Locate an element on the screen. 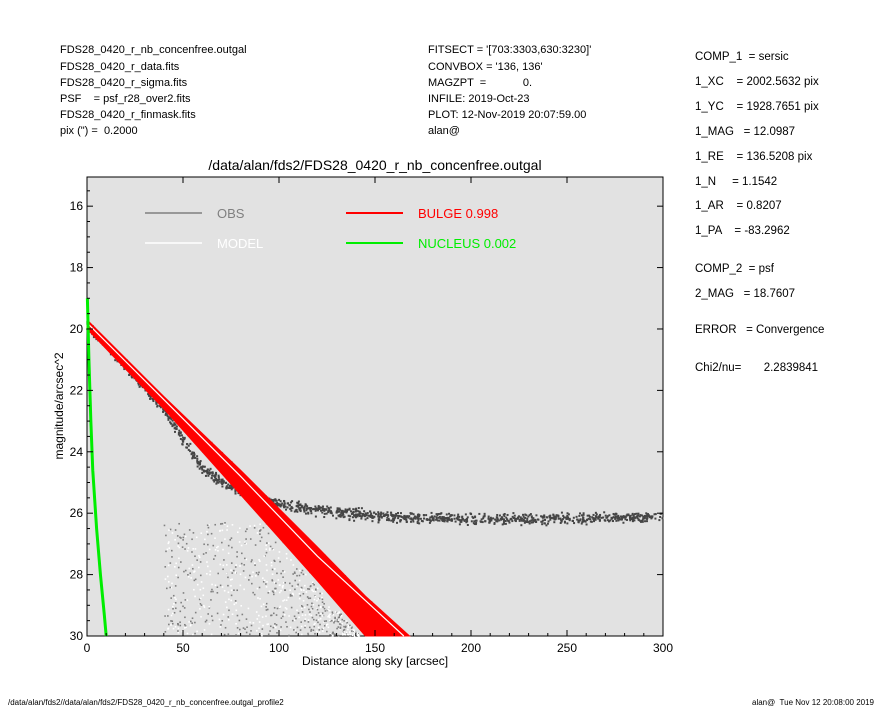 The image size is (885, 708). comp1-line-3: 1_YC = 1928.7651 pix is located at coordinates (757, 107).